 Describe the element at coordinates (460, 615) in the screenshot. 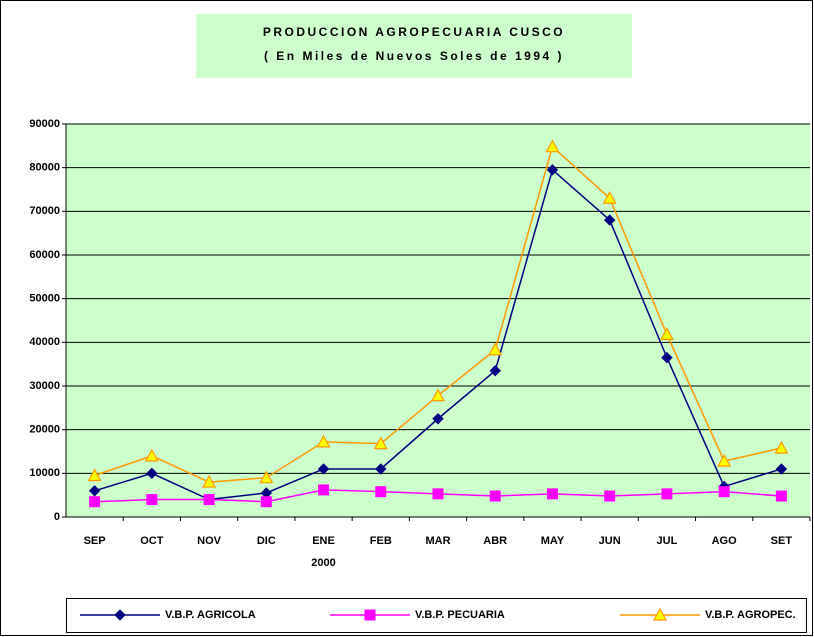

I see `legend-label: V.B.P. PECUARIA` at that location.